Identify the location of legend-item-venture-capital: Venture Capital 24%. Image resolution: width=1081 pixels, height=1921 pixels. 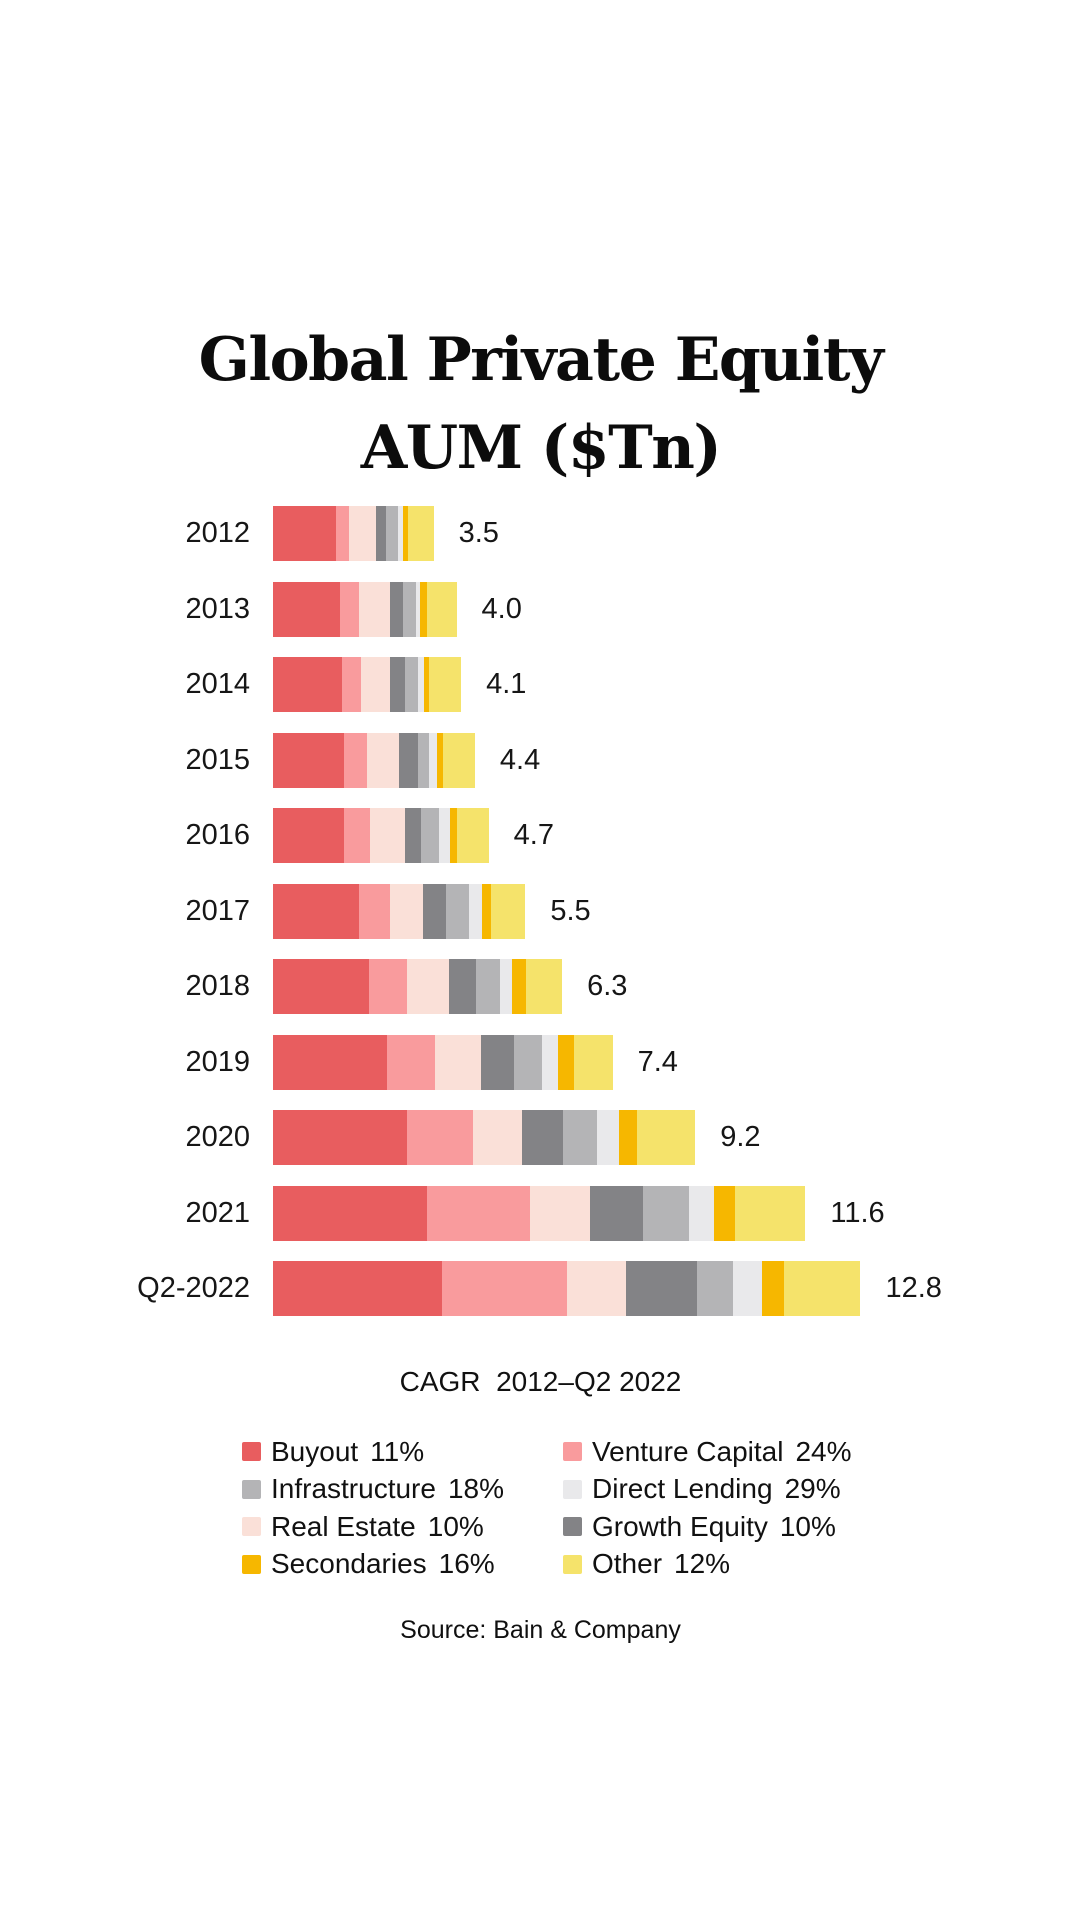
(707, 1452).